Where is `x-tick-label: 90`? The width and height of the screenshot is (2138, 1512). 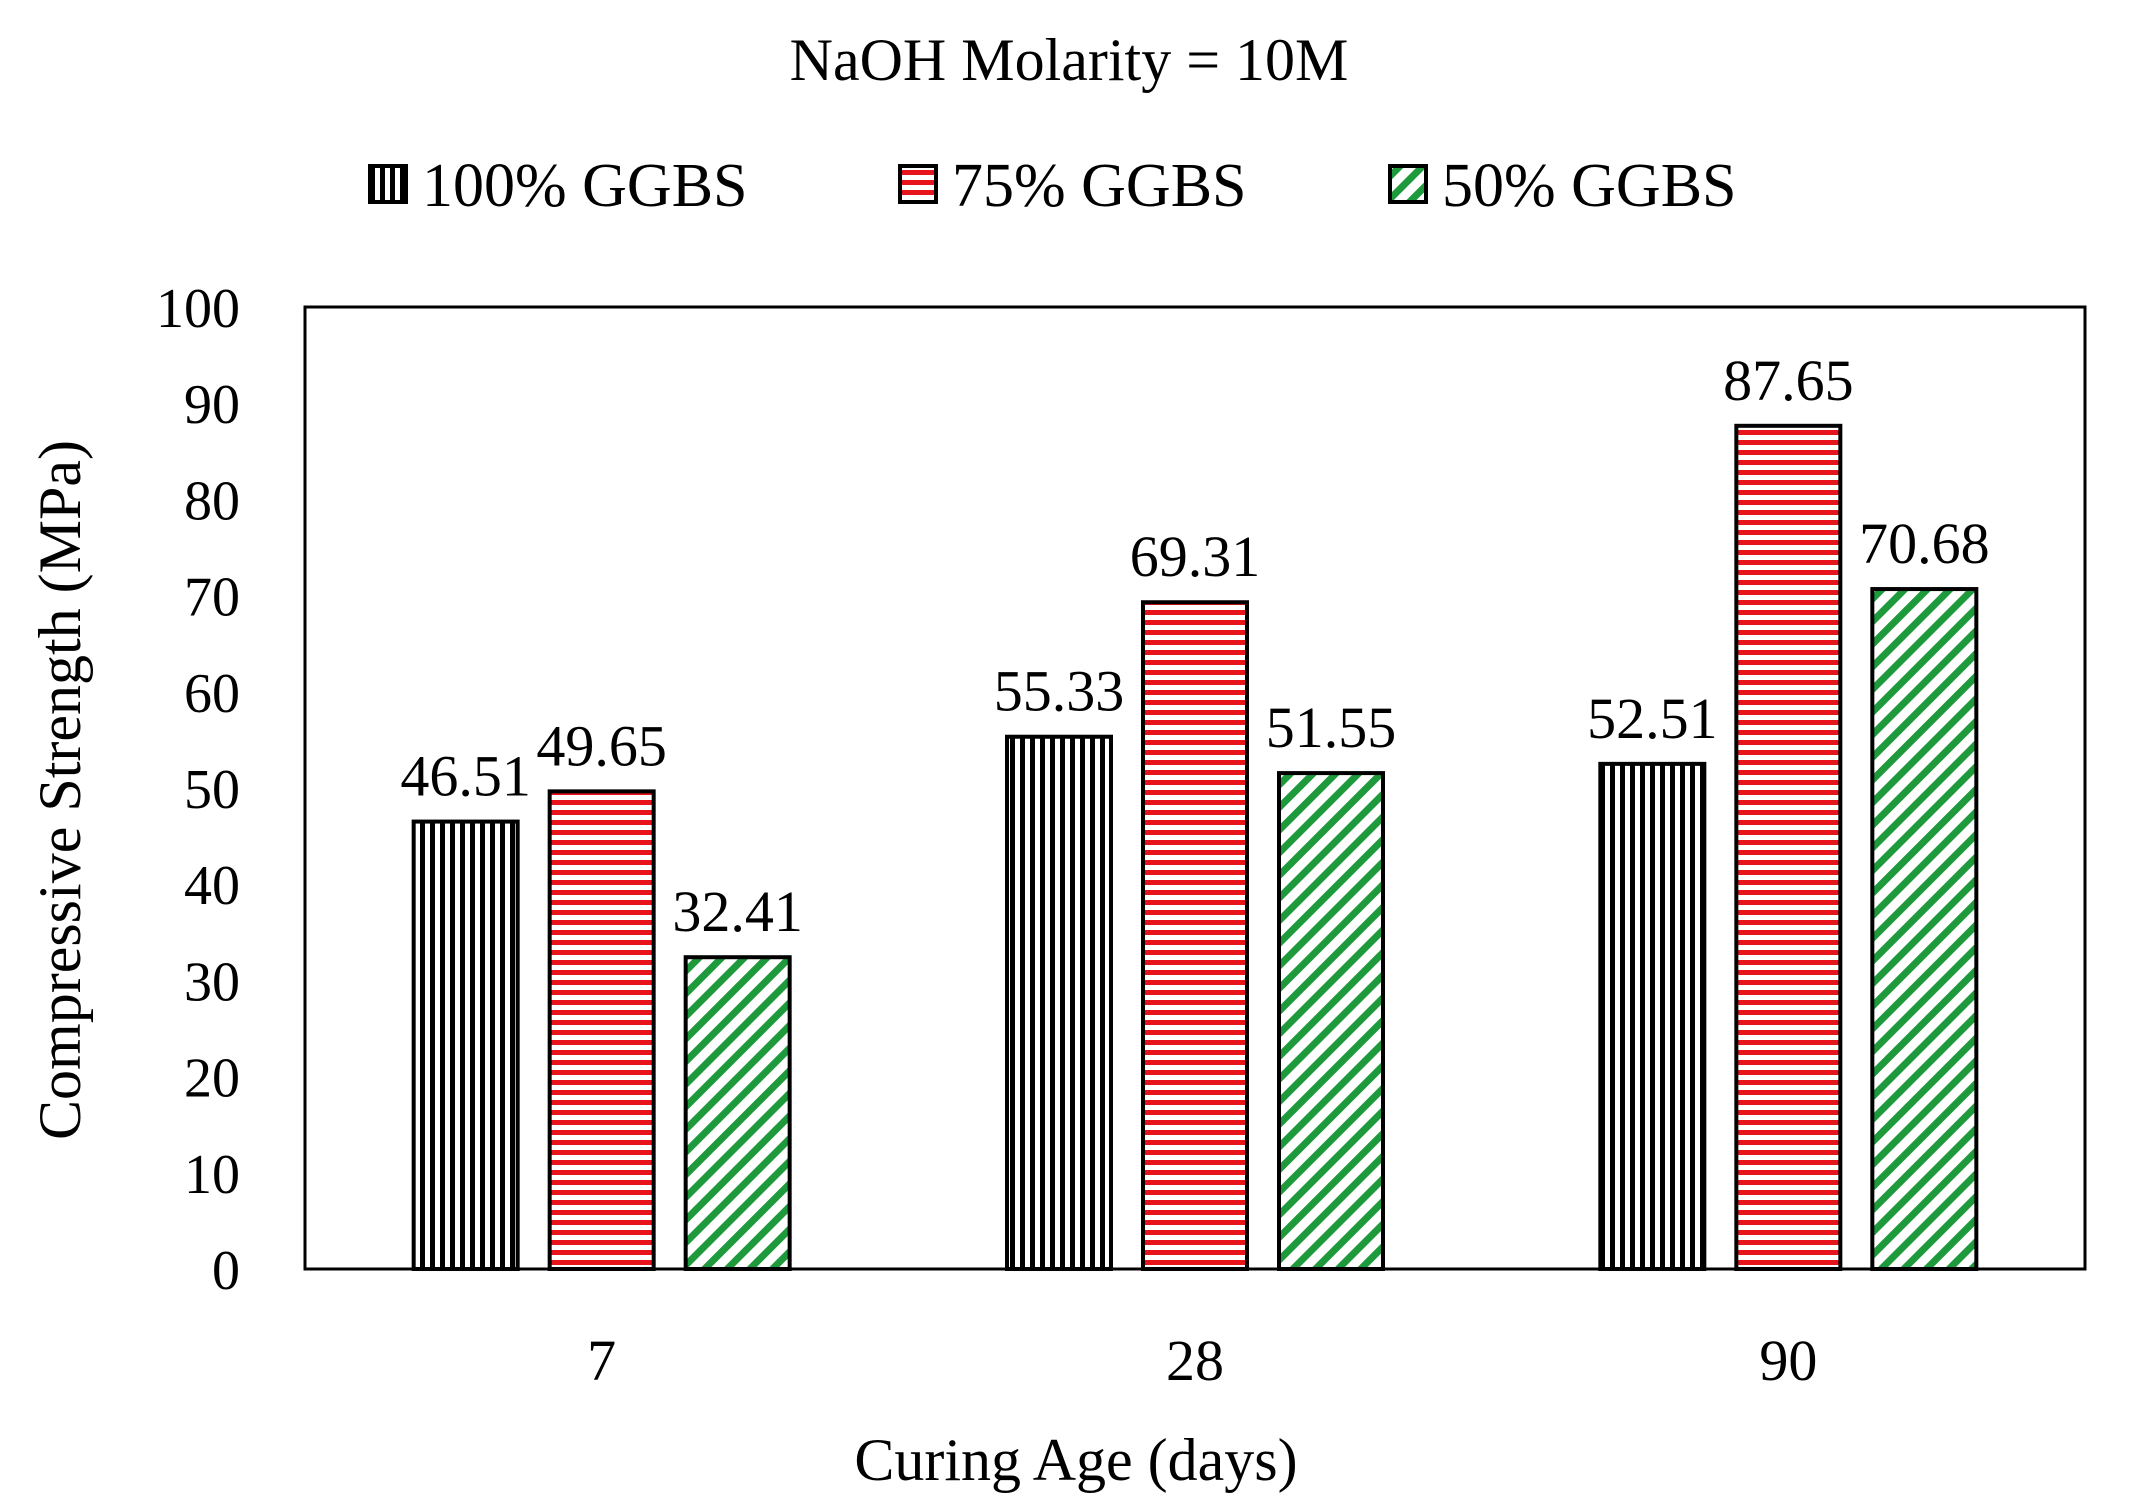 x-tick-label: 90 is located at coordinates (1788, 1360).